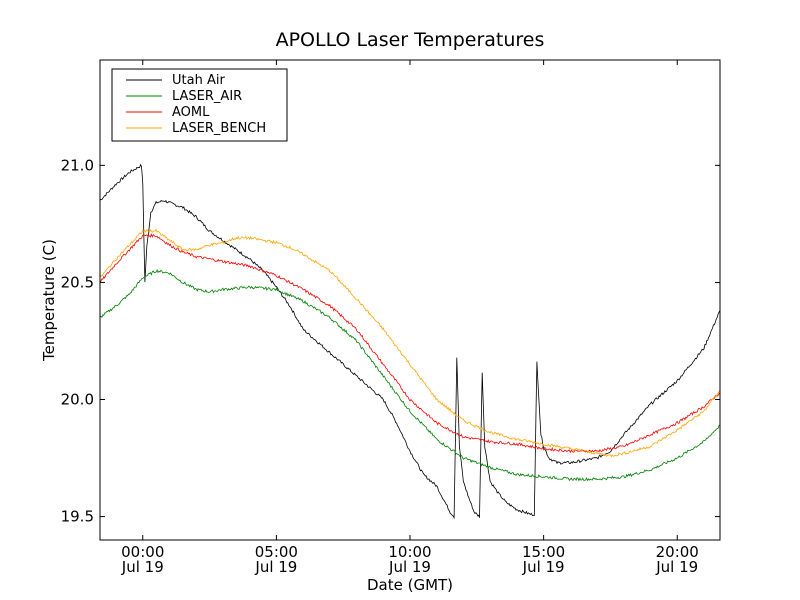 The image size is (800, 600). Describe the element at coordinates (191, 112) in the screenshot. I see `legend-label: AOML` at that location.